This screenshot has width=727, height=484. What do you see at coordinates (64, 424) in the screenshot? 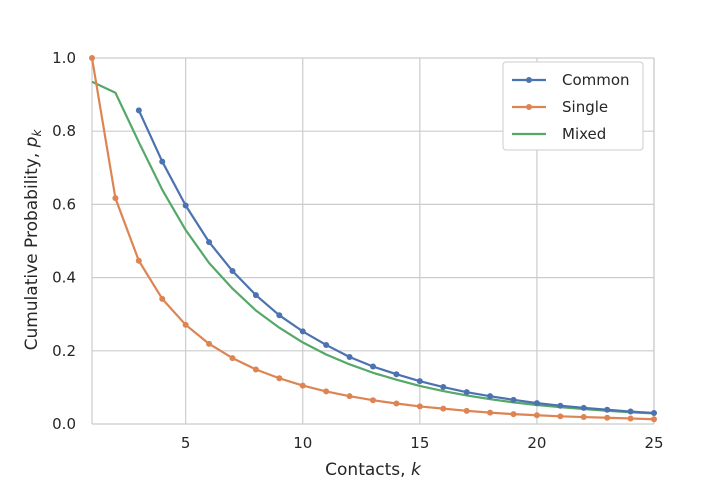
I see `y-tick-label: 0.0` at bounding box center [64, 424].